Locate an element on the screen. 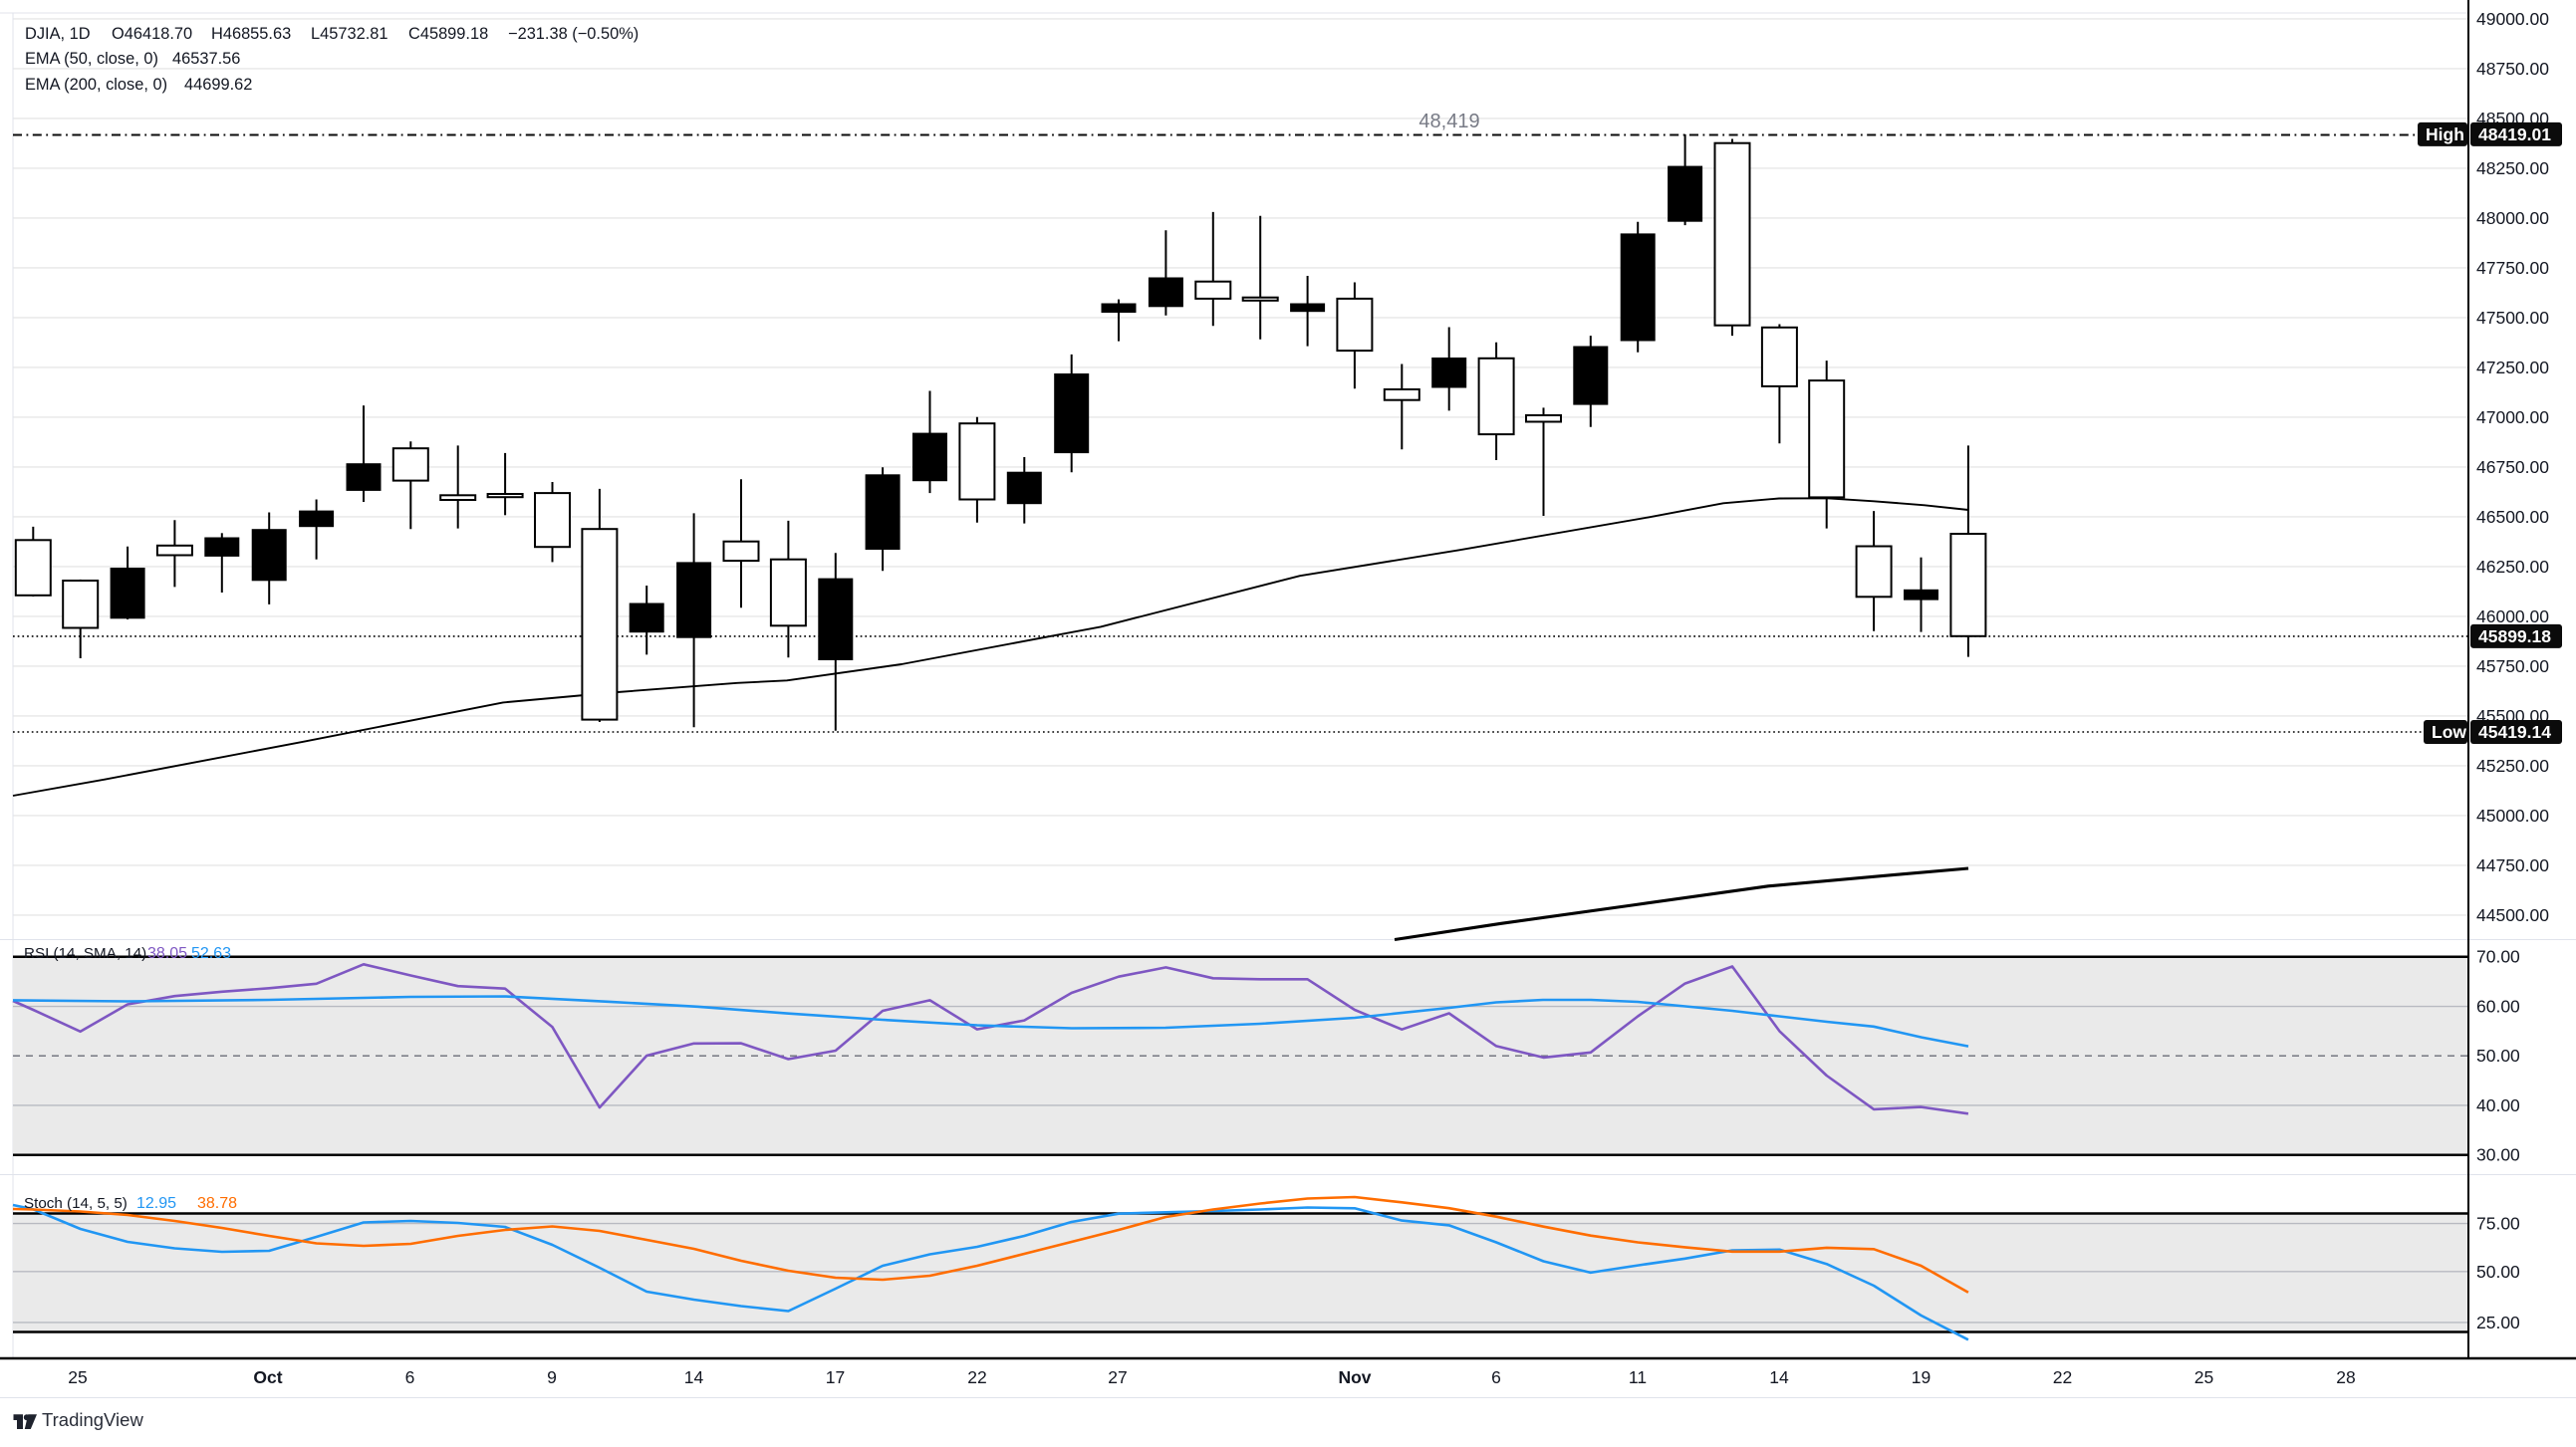  svg-text: 40.00 is located at coordinates (2498, 1105).